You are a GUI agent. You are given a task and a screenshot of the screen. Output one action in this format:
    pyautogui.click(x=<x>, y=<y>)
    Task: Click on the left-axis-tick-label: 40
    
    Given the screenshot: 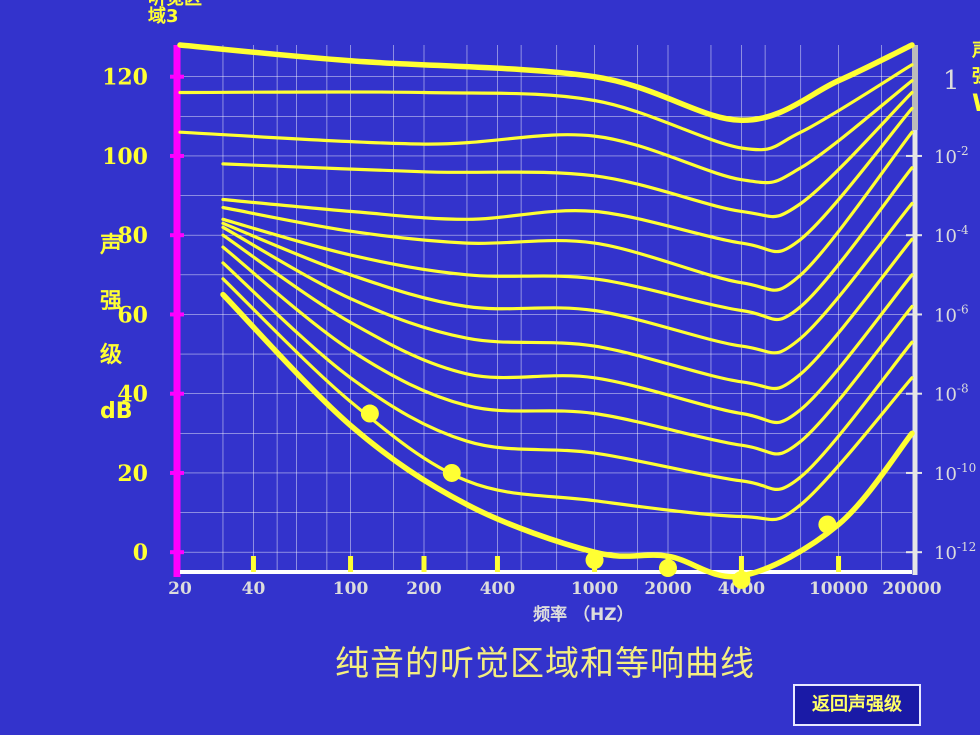 What is the action you would take?
    pyautogui.click(x=132, y=395)
    